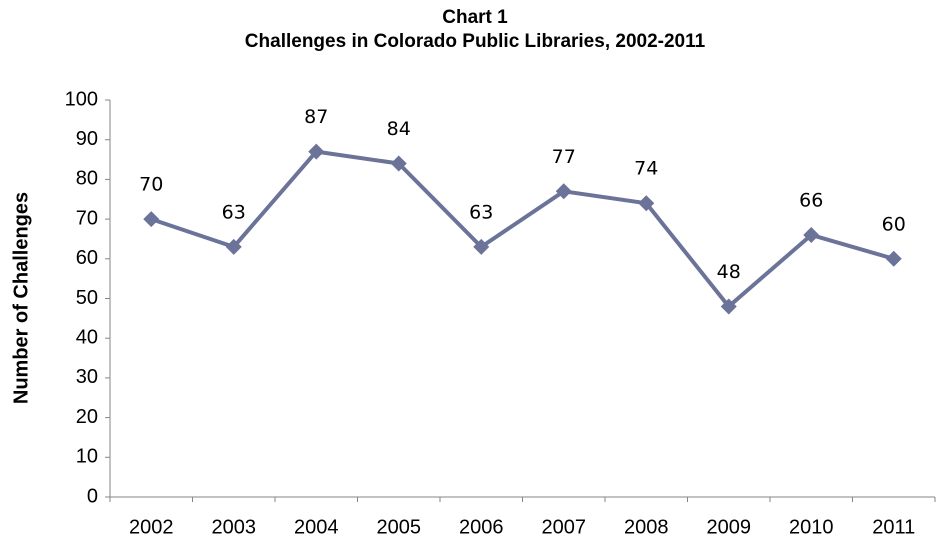  Describe the element at coordinates (811, 200) in the screenshot. I see `data-label: 66` at that location.